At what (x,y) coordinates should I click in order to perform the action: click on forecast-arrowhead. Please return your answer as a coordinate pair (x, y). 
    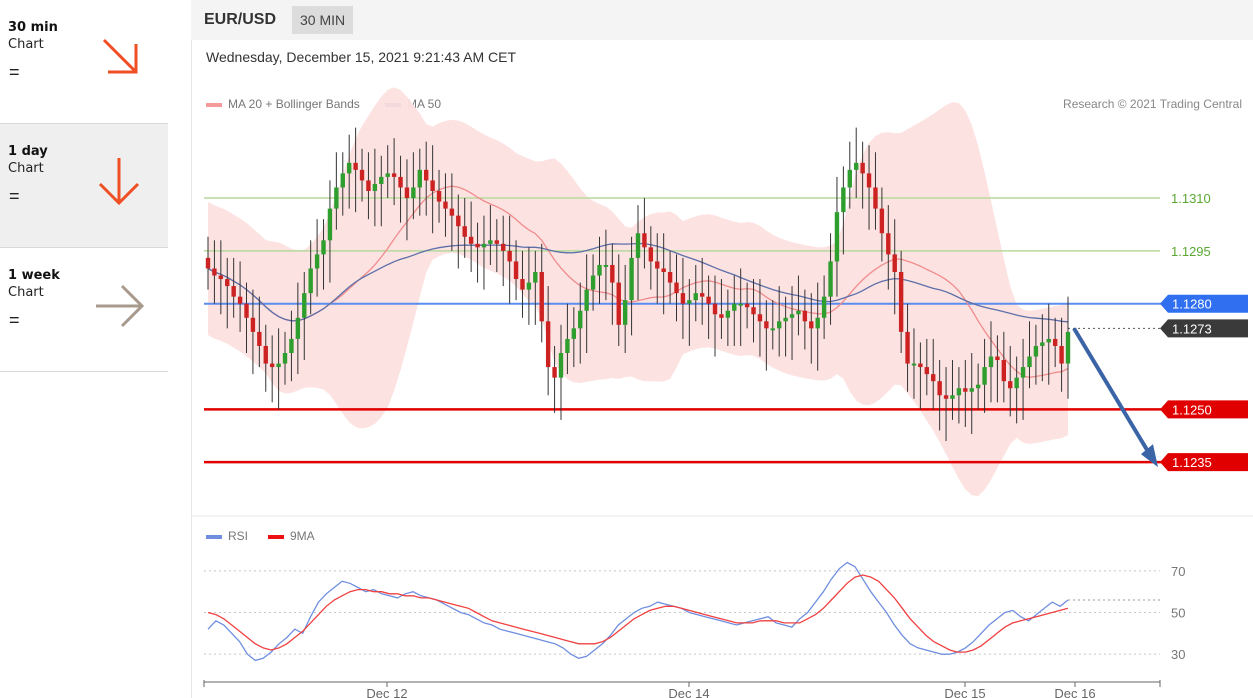
    Looking at the image, I should click on (1149, 456).